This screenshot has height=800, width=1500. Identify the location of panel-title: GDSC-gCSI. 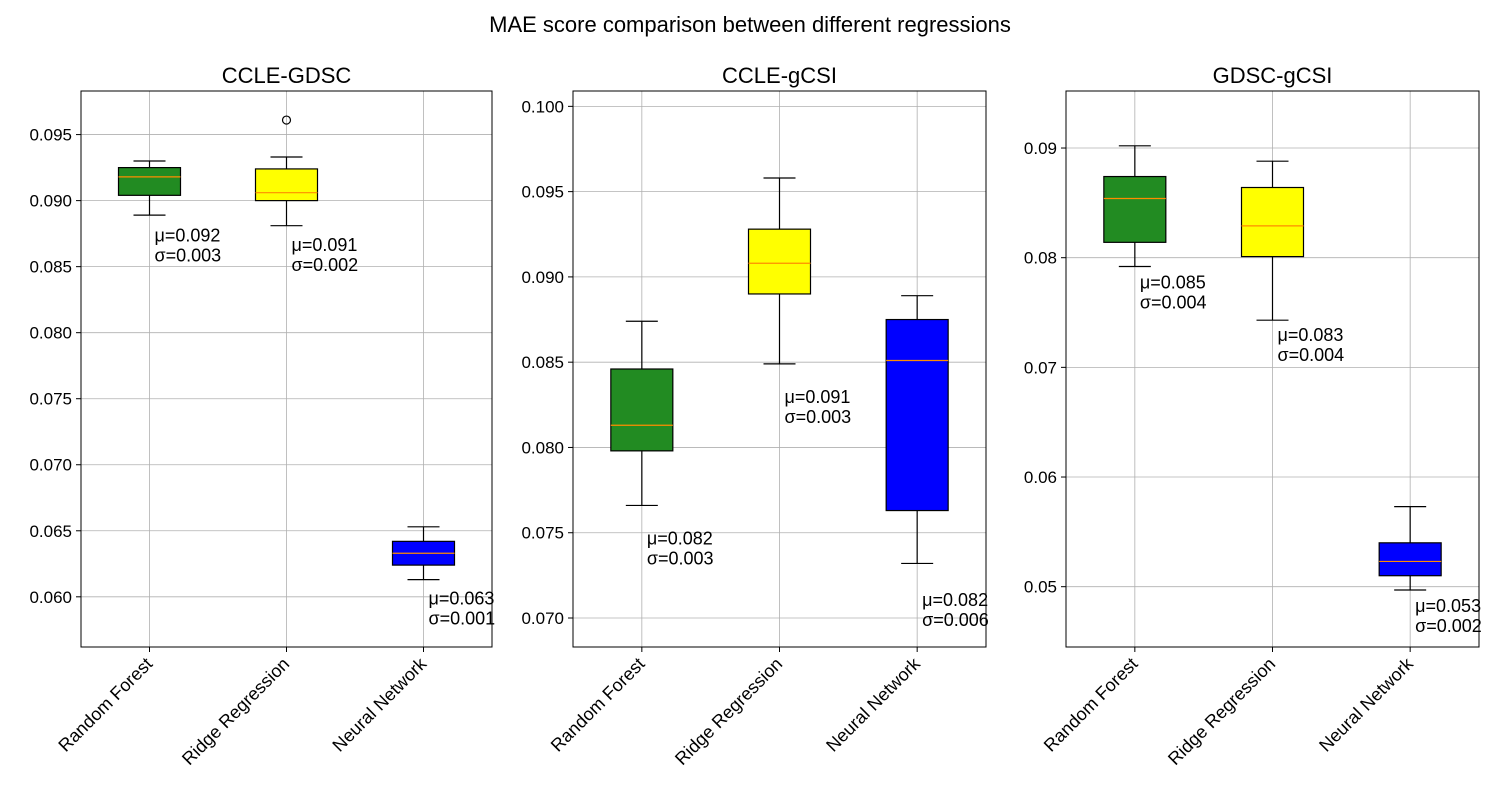
(1273, 75).